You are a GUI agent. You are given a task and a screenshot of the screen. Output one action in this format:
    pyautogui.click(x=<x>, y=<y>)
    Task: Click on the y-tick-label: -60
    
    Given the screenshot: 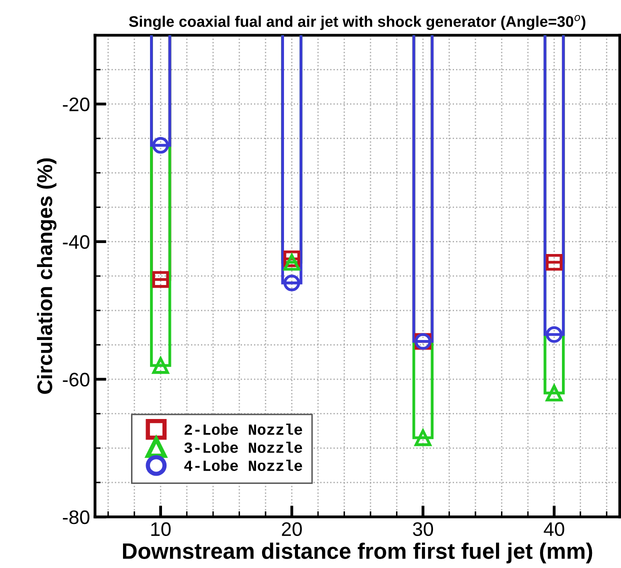 What is the action you would take?
    pyautogui.click(x=76, y=379)
    